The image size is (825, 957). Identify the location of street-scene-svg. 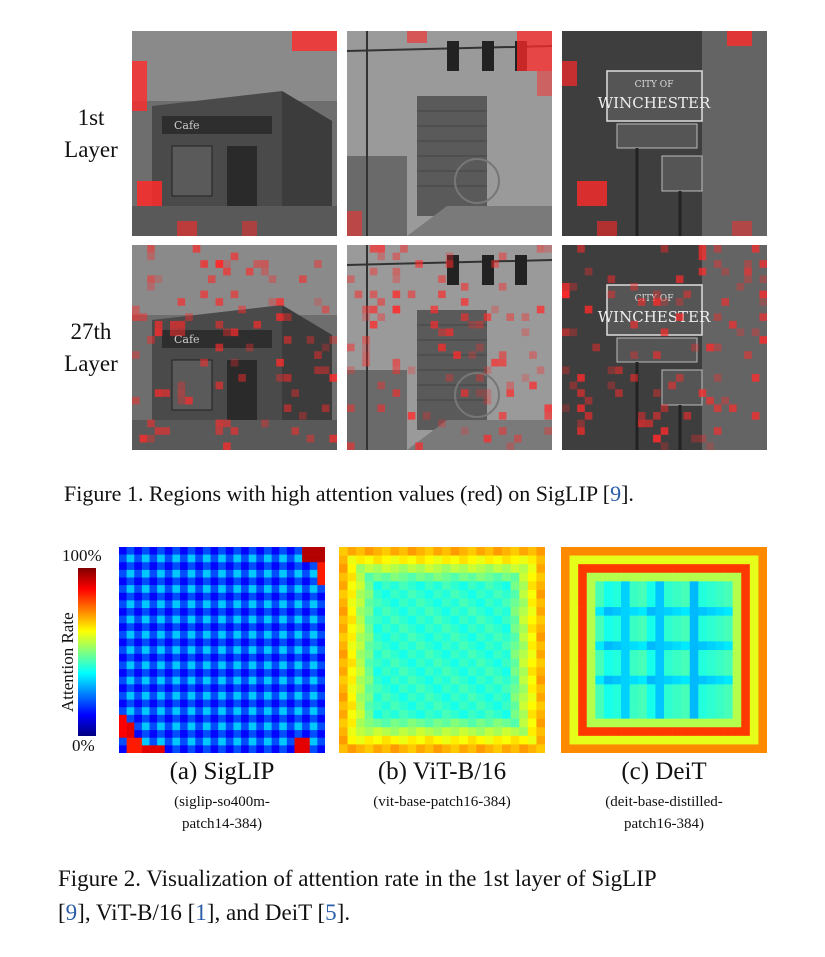
(449, 133).